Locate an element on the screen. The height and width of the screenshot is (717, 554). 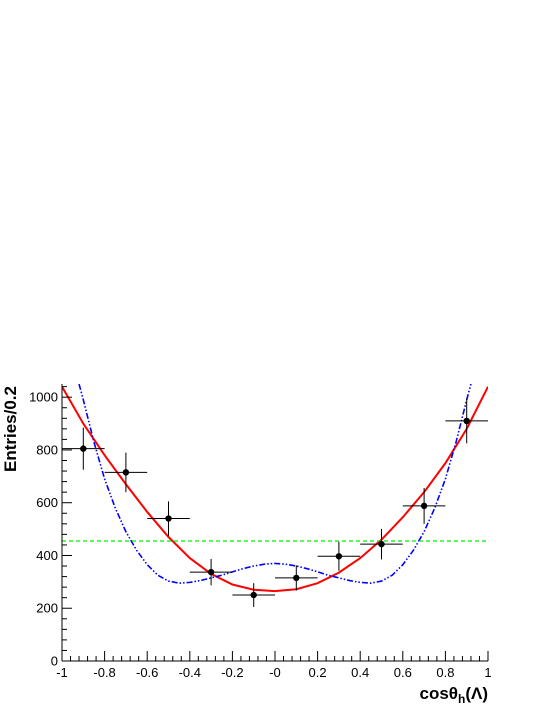
x-axis-title: cosθh(Λ) is located at coordinates (454, 695).